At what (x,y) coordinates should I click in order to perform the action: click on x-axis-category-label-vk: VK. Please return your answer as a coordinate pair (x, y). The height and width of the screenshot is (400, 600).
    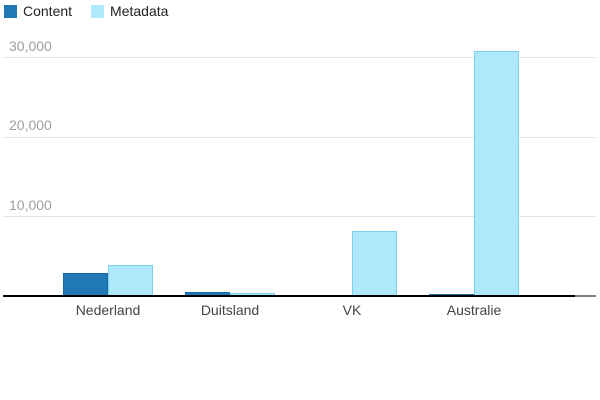
    Looking at the image, I should click on (352, 310).